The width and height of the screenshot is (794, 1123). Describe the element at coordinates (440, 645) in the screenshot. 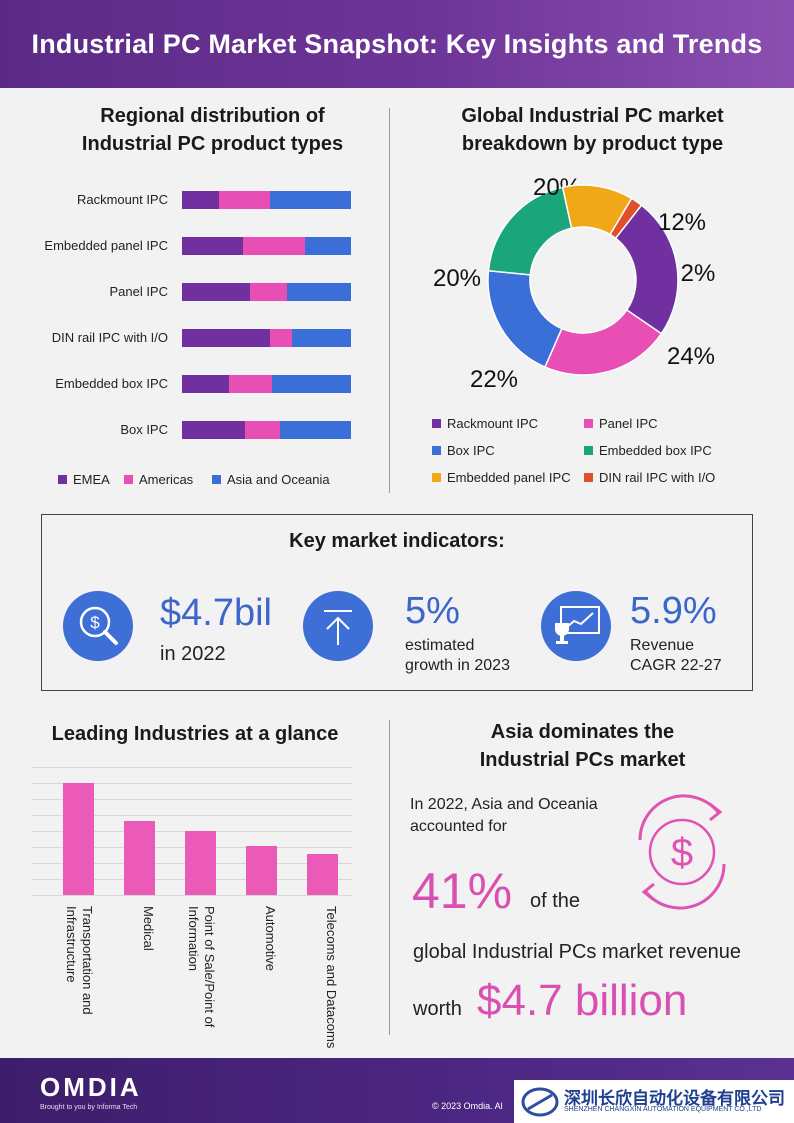

I see `indicator-growth-line1: estimated` at that location.